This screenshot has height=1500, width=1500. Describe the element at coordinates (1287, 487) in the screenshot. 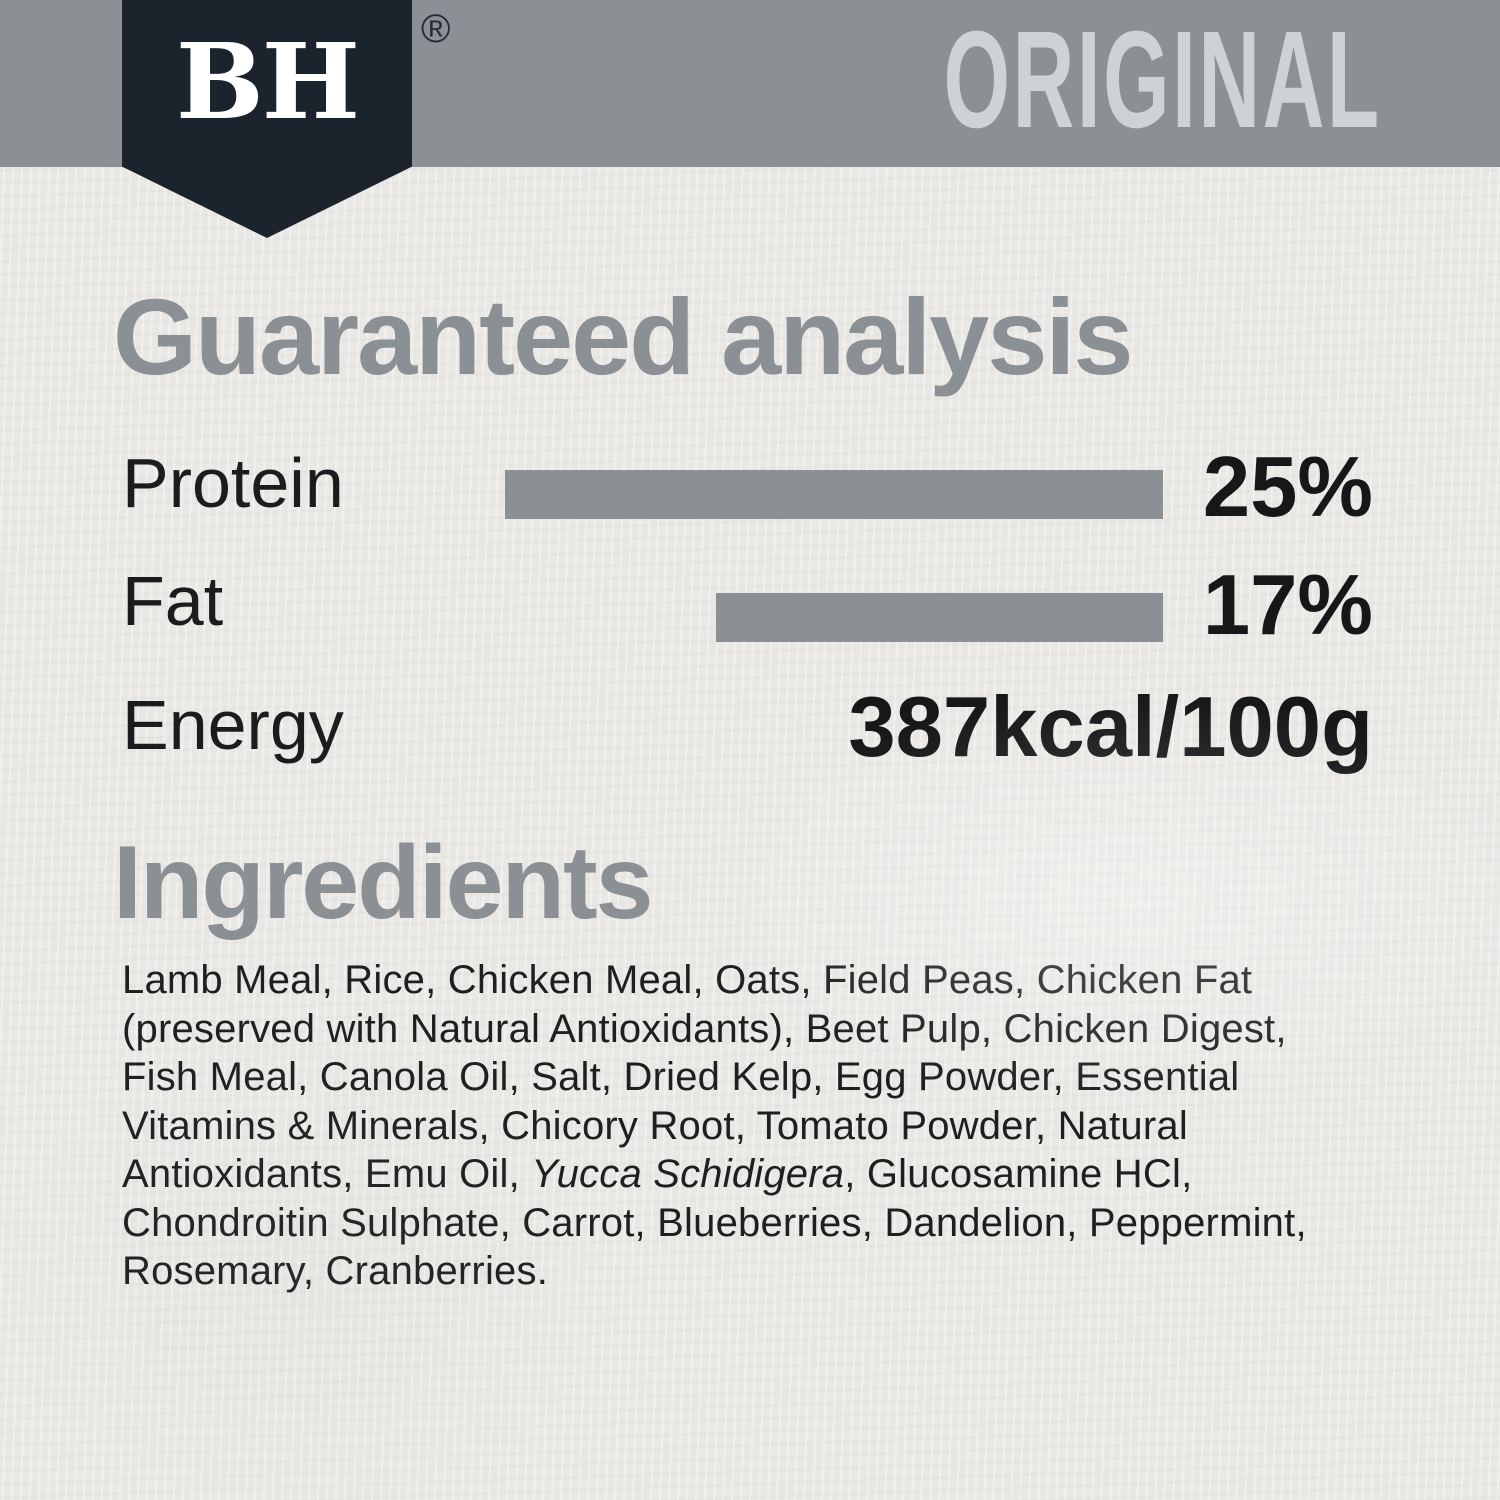

I see `protein-value: 25%` at that location.